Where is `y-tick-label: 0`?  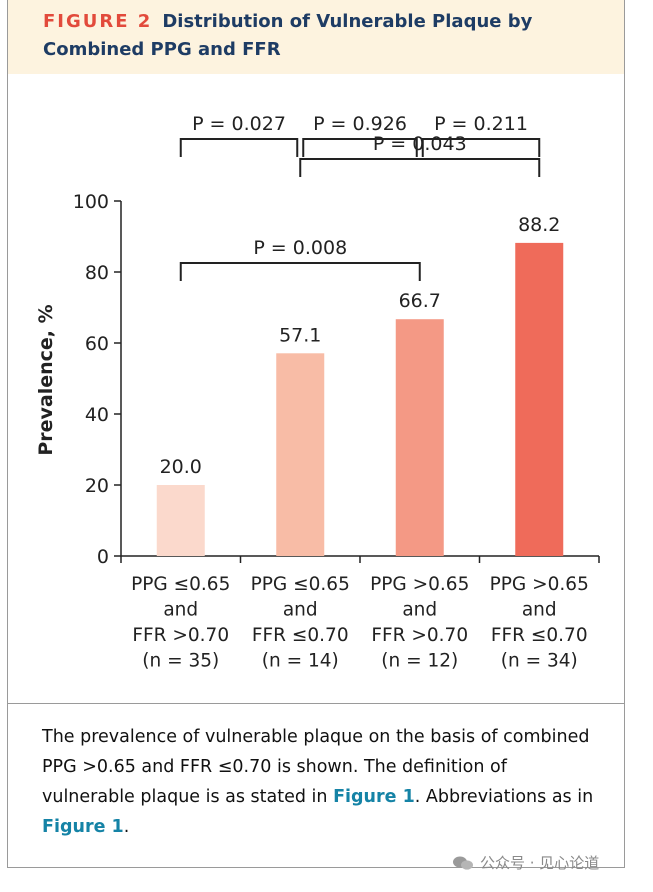 y-tick-label: 0 is located at coordinates (103, 557).